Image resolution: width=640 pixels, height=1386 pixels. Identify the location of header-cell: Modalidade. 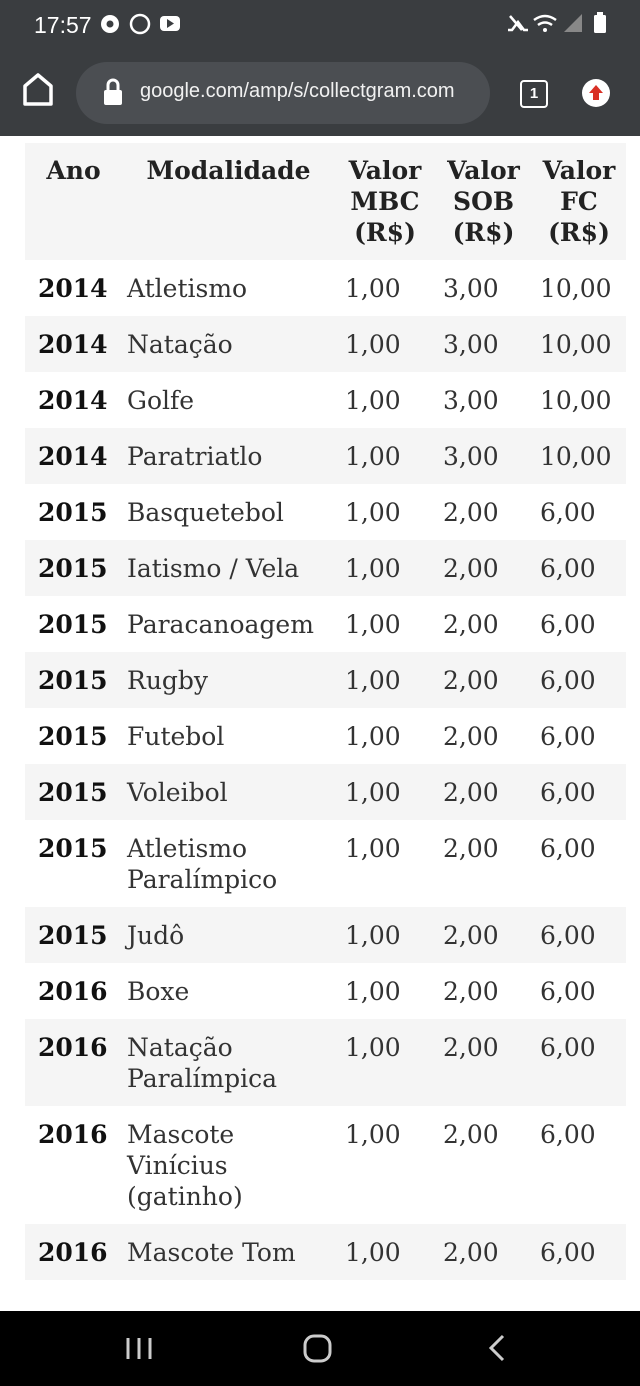
(228, 201).